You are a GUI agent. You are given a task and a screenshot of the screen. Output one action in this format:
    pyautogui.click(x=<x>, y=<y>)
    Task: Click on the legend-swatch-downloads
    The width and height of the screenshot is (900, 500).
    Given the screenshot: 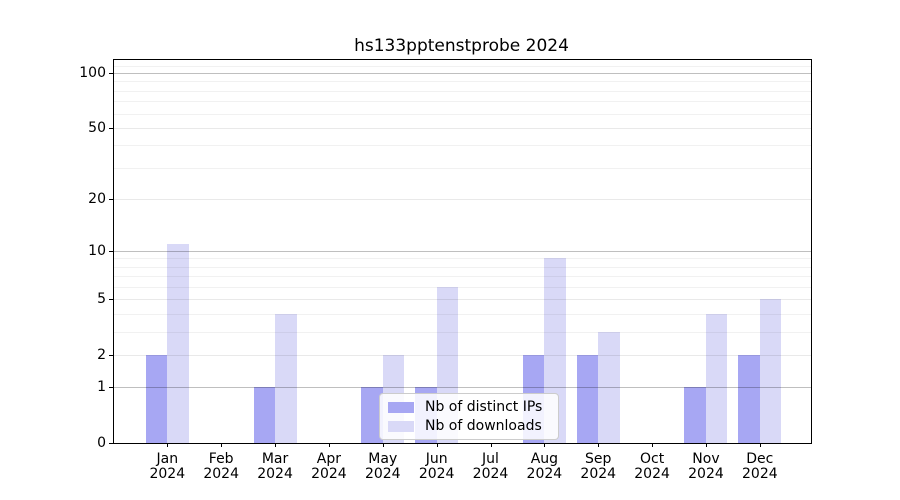 What is the action you would take?
    pyautogui.click(x=401, y=426)
    